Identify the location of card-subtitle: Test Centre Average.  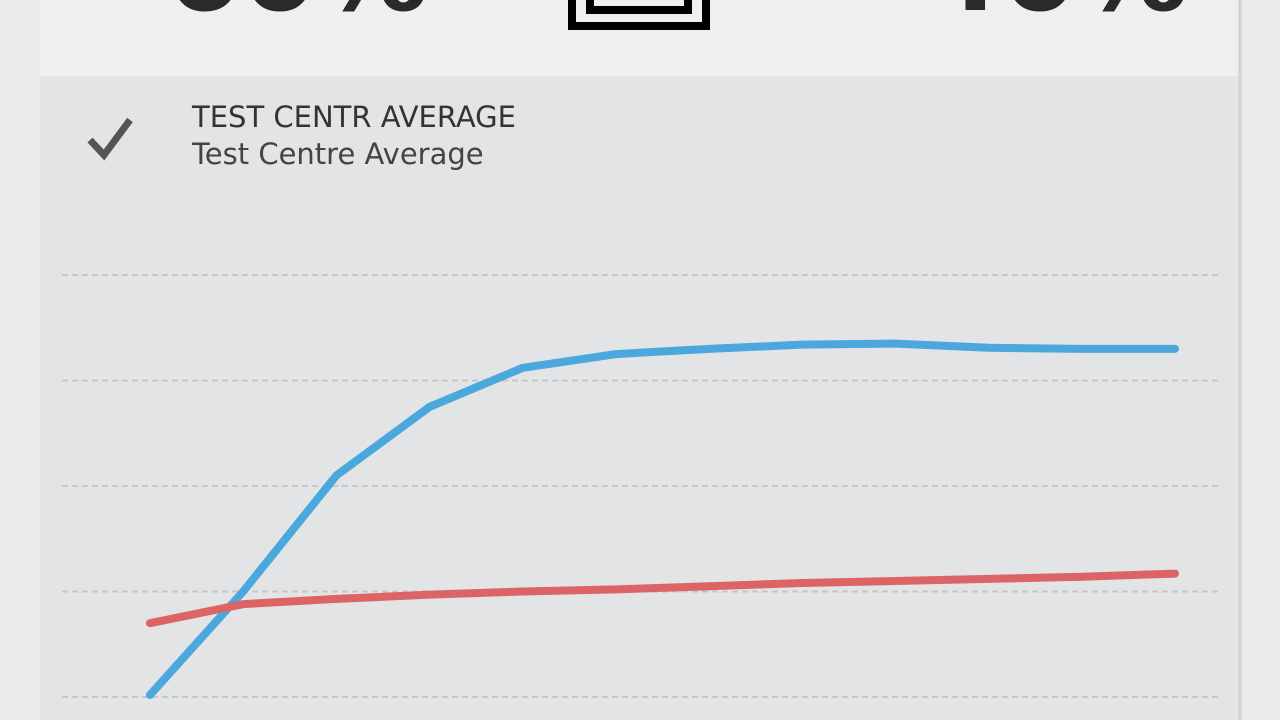
(337, 154).